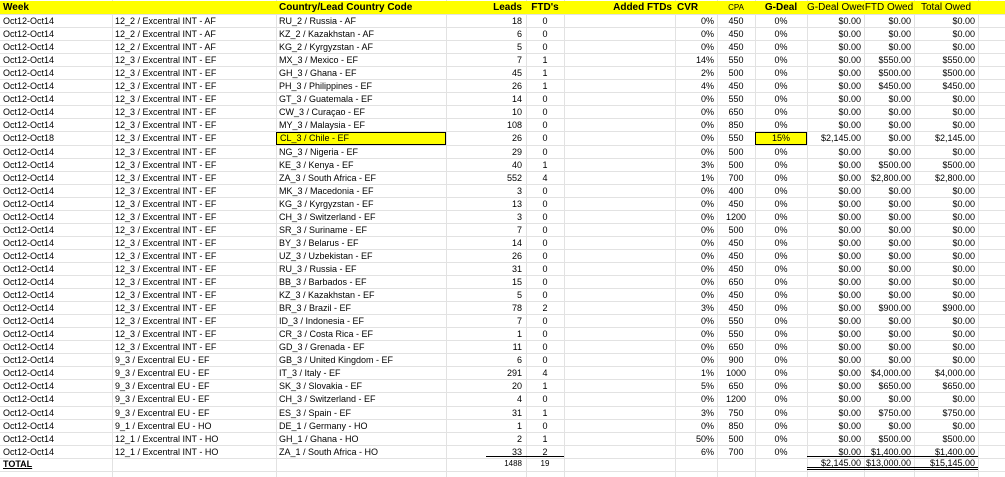 The image size is (1005, 477). What do you see at coordinates (18, 464) in the screenshot?
I see `total-label: TOTAL` at bounding box center [18, 464].